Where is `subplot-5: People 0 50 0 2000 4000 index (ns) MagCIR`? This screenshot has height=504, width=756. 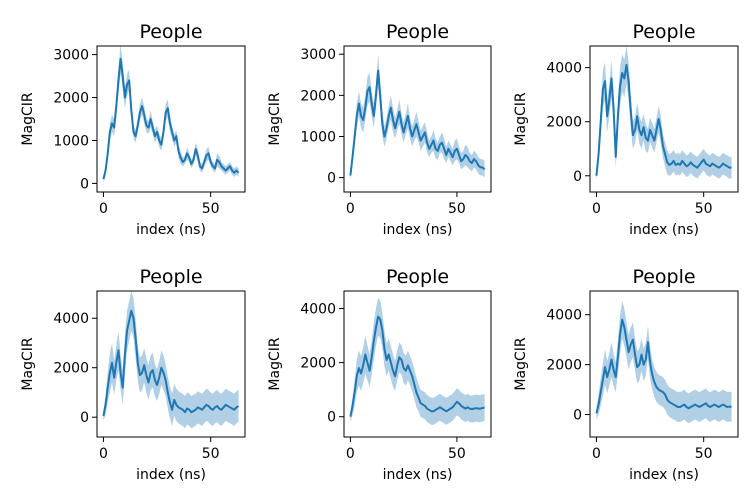 subplot-5: People 0 50 0 2000 4000 index (ns) MagCIR is located at coordinates (379, 374).